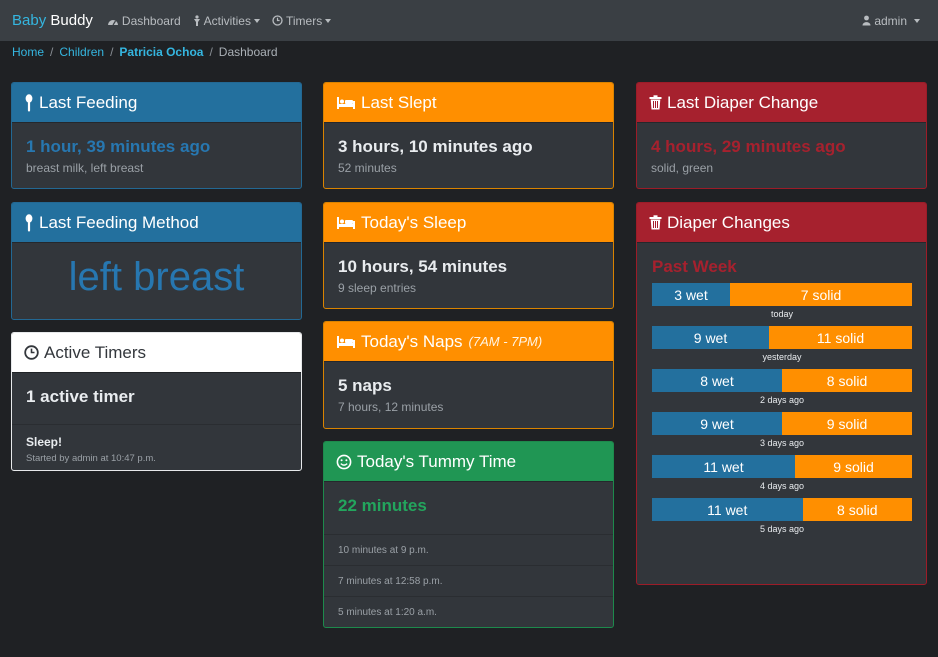 This screenshot has width=938, height=657. Describe the element at coordinates (226, 21) in the screenshot. I see `nav-activities: Activities` at that location.